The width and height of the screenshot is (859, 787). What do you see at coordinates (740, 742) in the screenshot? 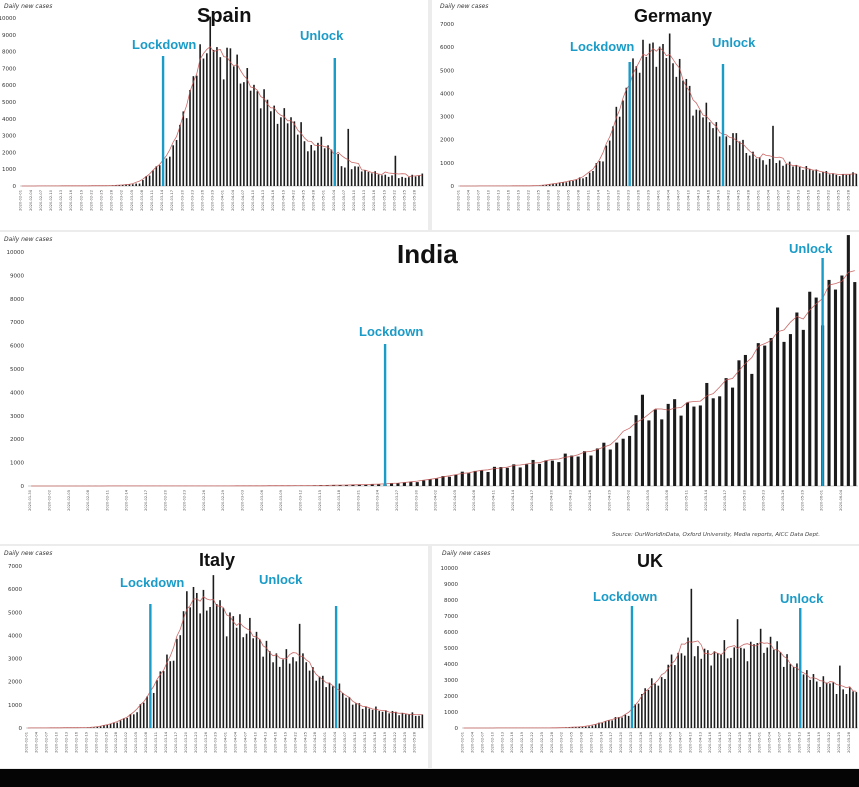
I see `x-tick-label: 2020-04-25` at bounding box center [740, 742].